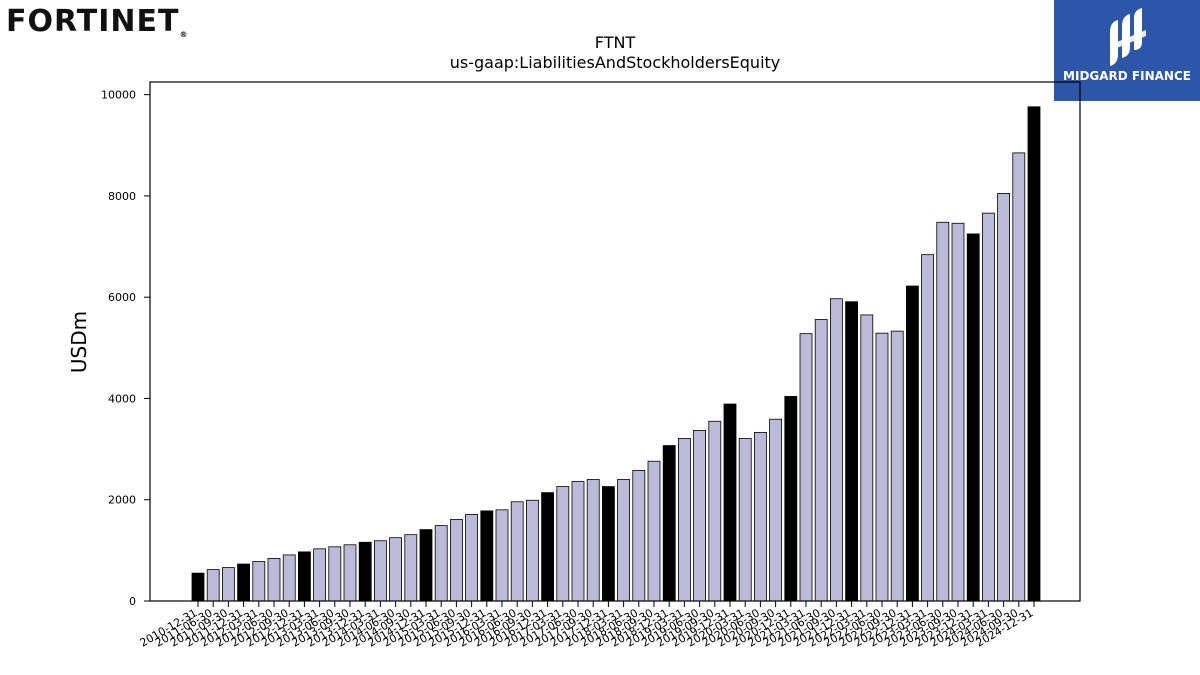  I want to click on stylized-m-icon, so click(1128, 37).